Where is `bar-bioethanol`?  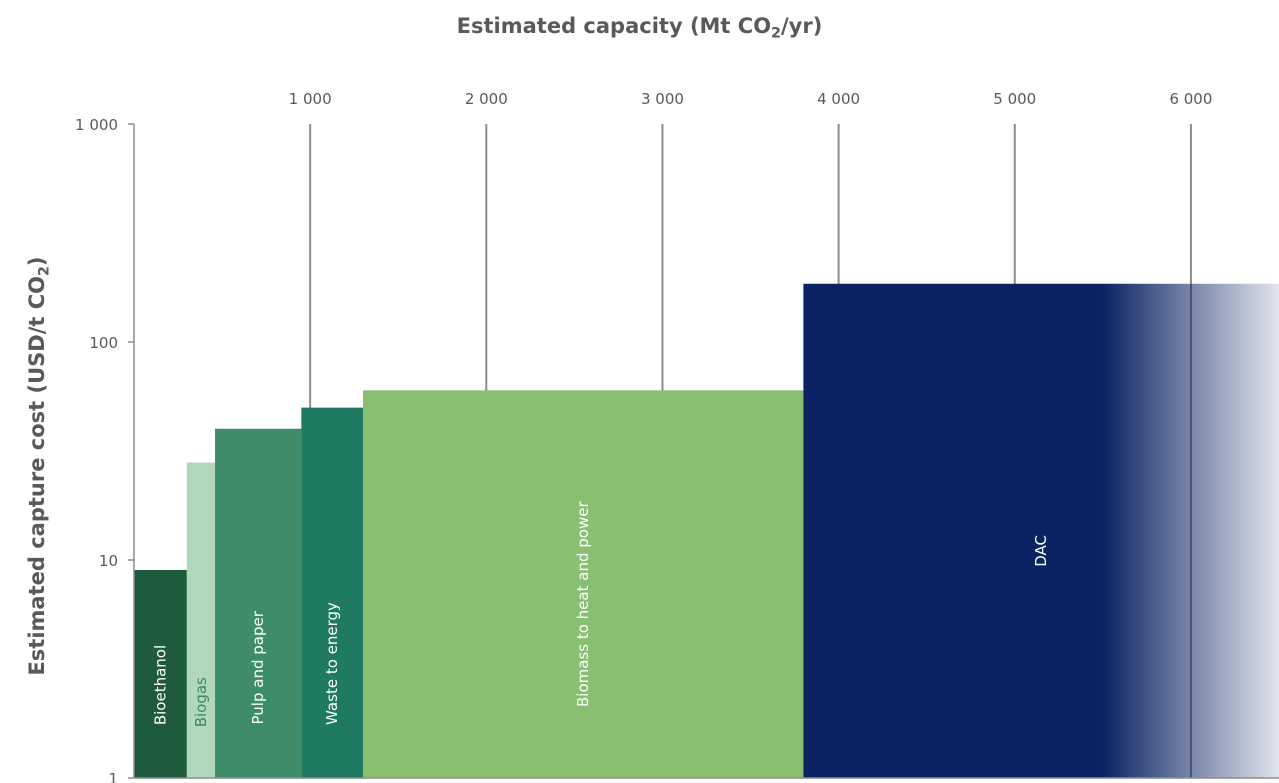
bar-bioethanol is located at coordinates (160, 673).